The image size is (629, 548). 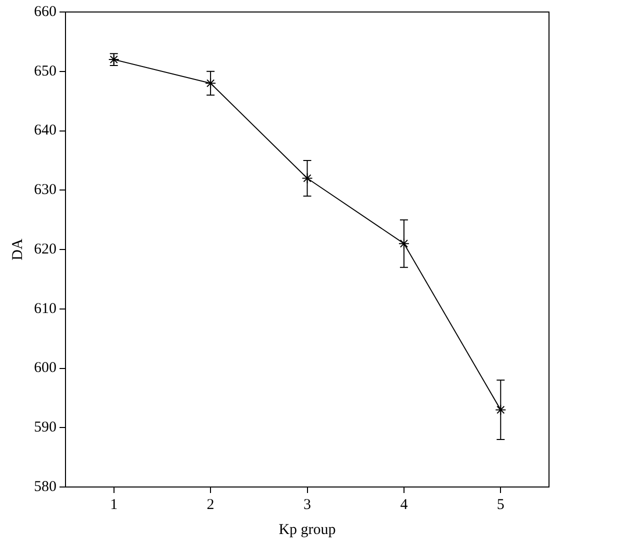 I want to click on y-axis-title: DA, so click(x=18, y=249).